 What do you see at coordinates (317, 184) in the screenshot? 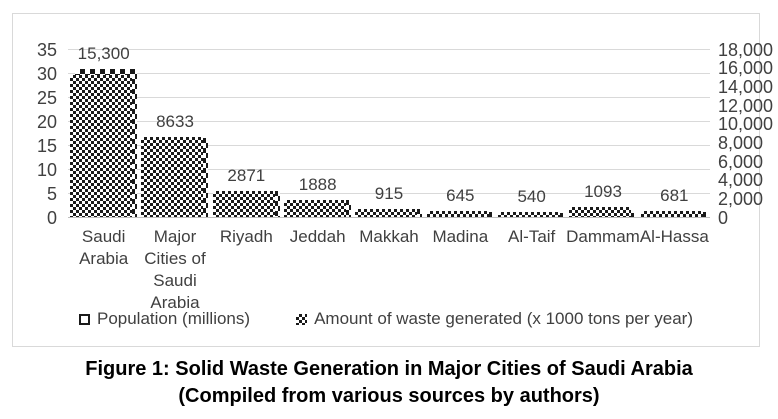
I see `bar-value-label: 1888` at bounding box center [317, 184].